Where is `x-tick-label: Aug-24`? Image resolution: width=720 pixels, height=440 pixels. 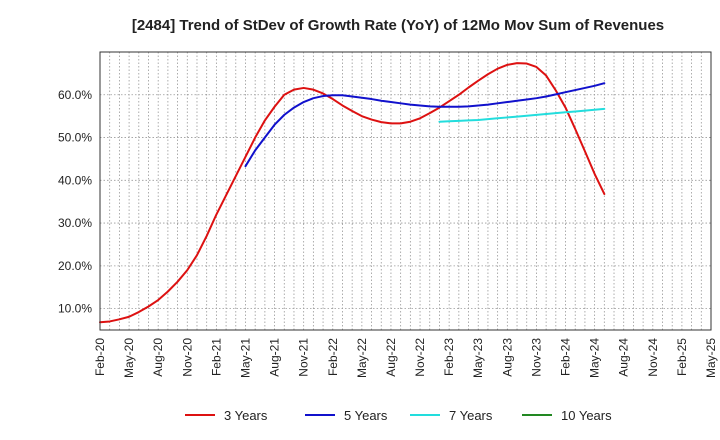
x-tick-label: Aug-24 is located at coordinates (624, 357).